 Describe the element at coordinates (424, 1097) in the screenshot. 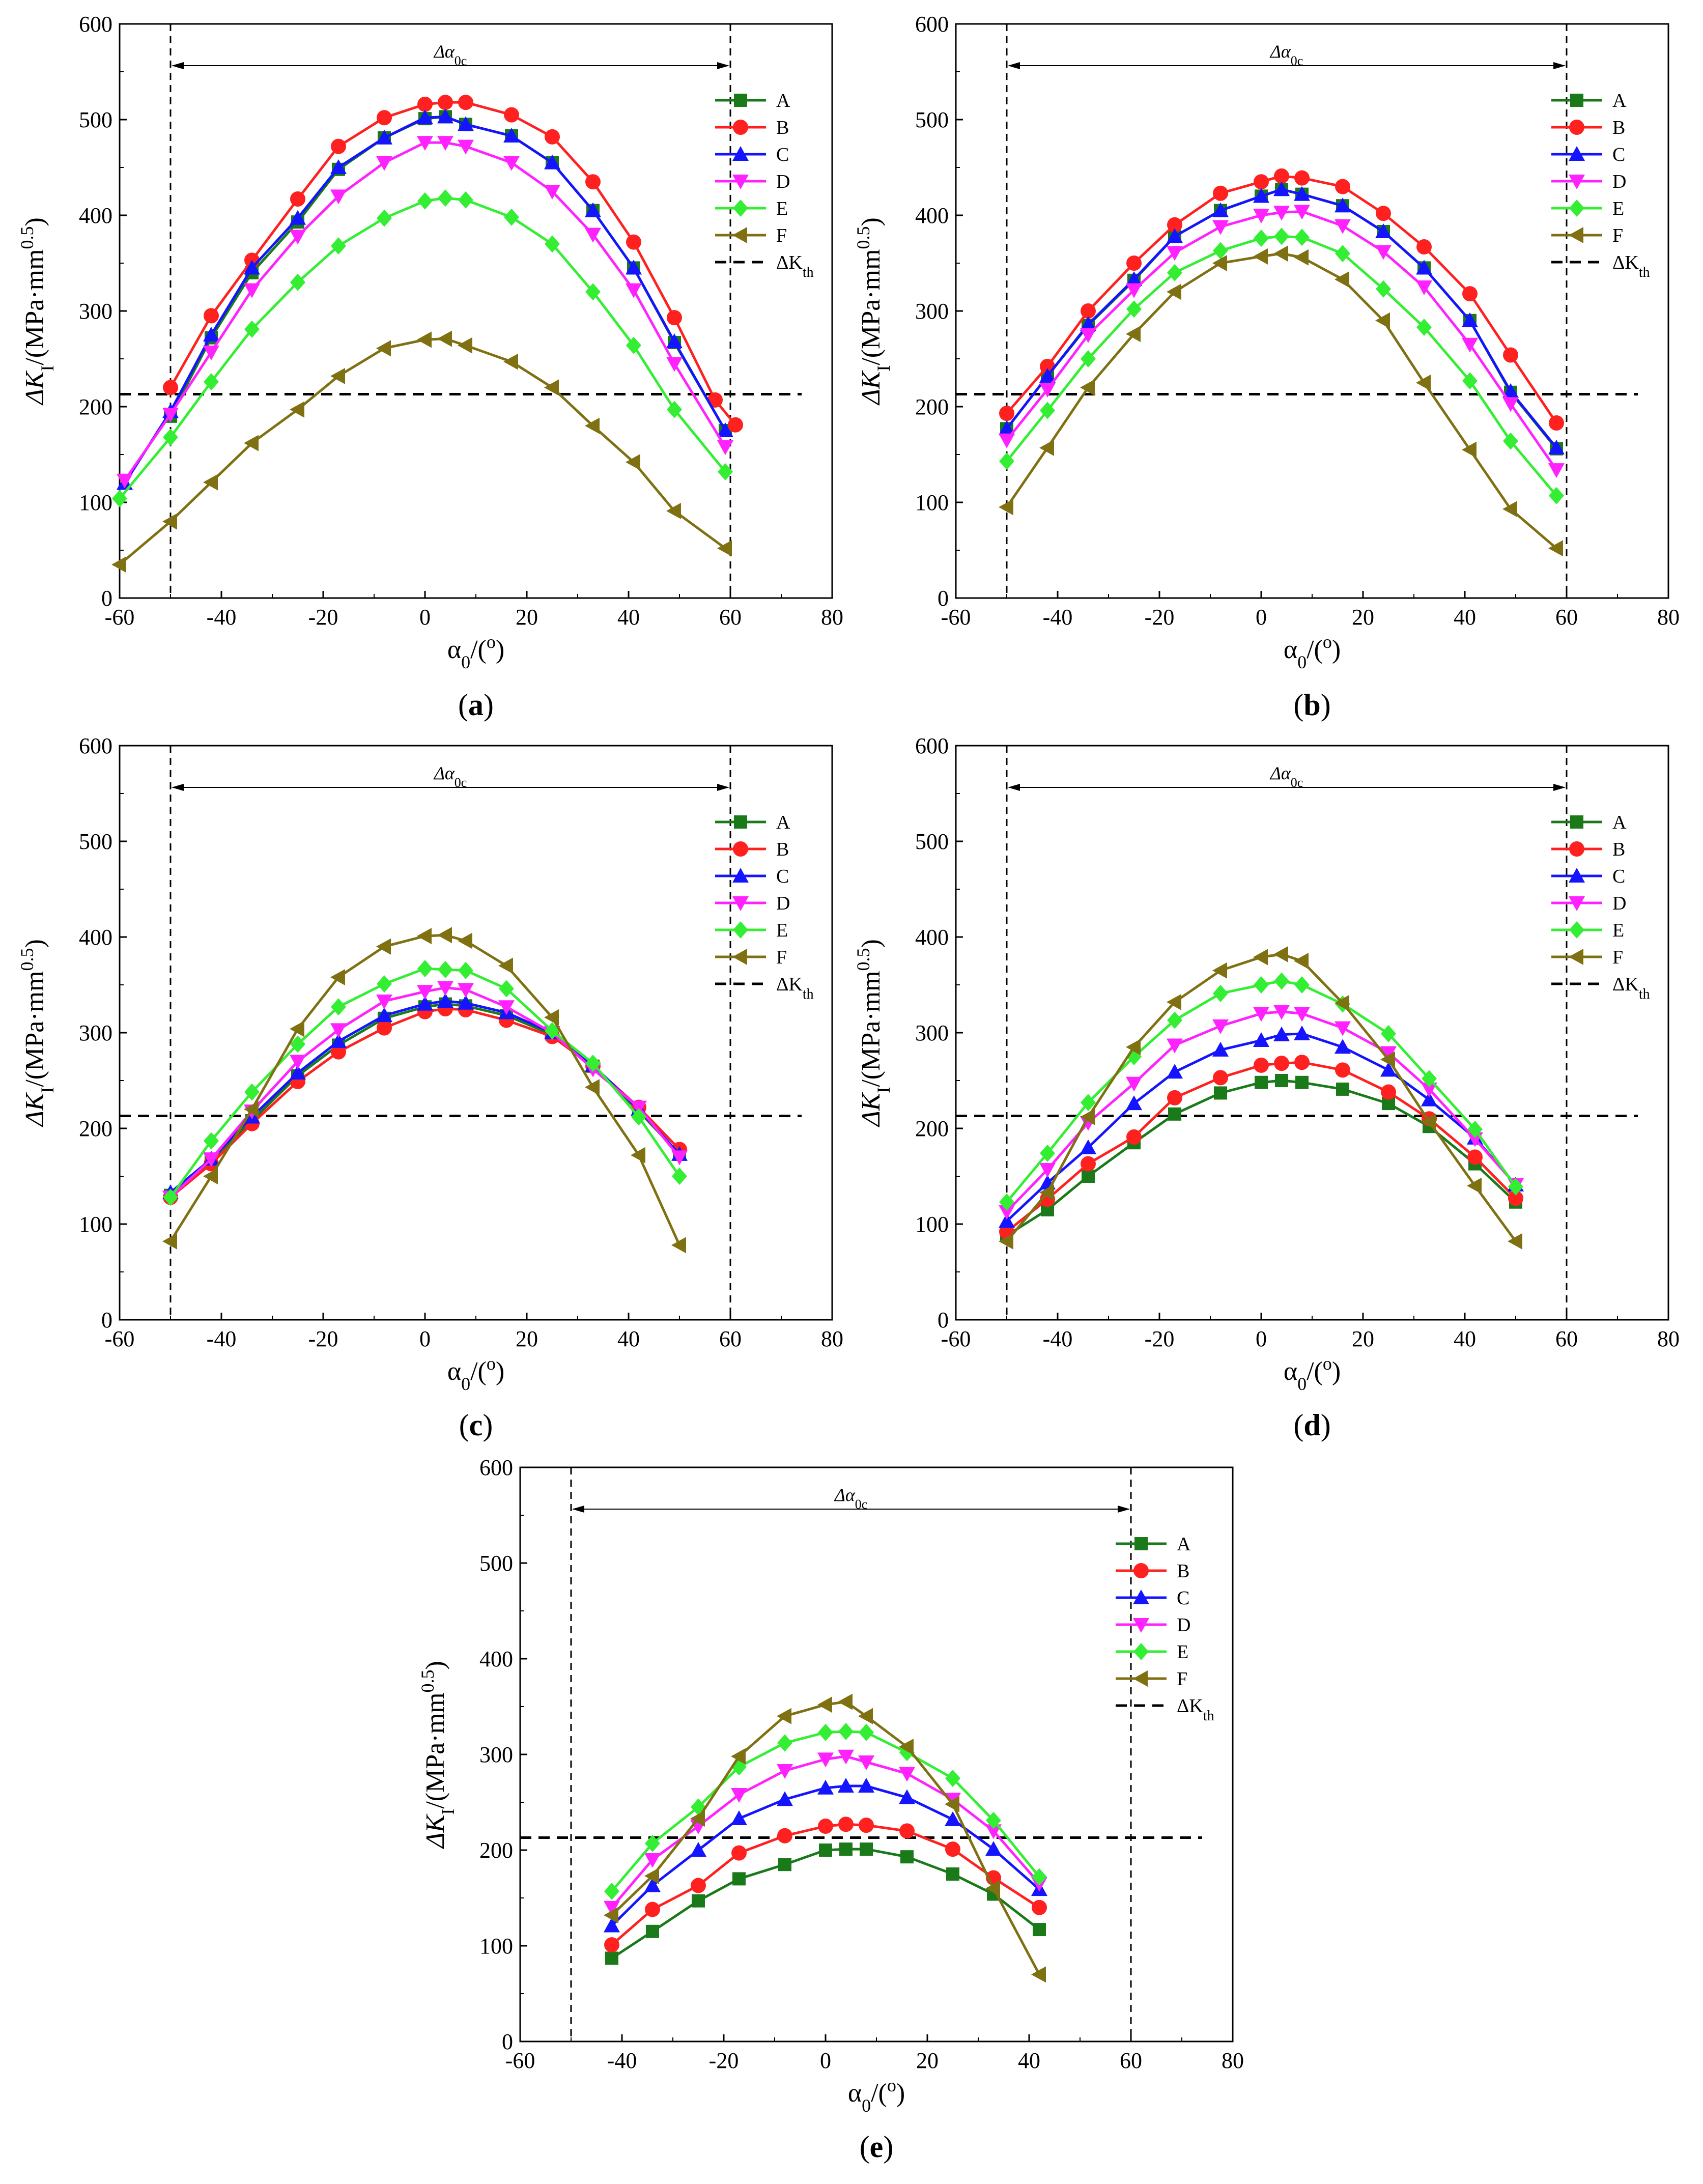

I see `series-line-C` at that location.